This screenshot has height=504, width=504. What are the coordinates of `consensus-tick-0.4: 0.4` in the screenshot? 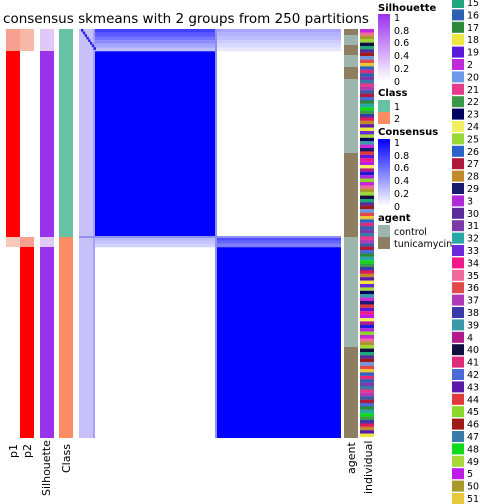 It's located at (401, 181).